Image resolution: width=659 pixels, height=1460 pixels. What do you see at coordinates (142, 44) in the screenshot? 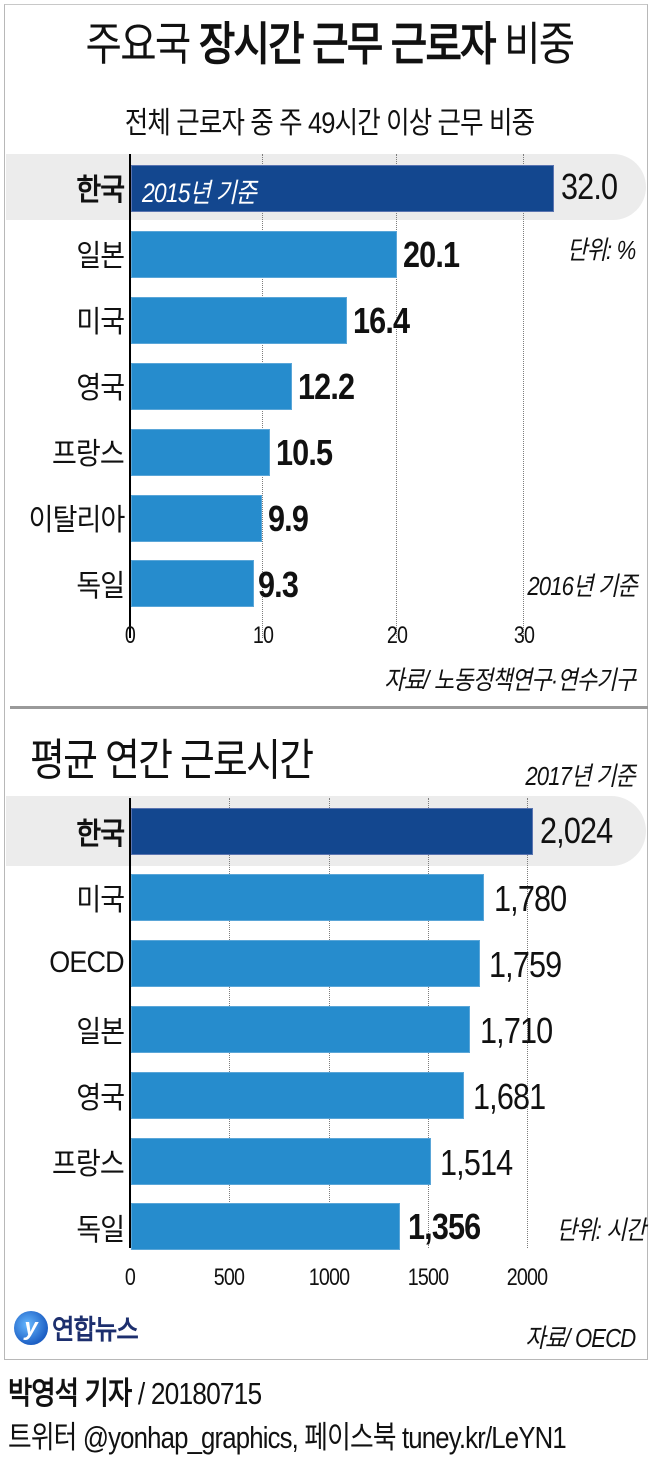
I see `title-part-1: 주요국` at bounding box center [142, 44].